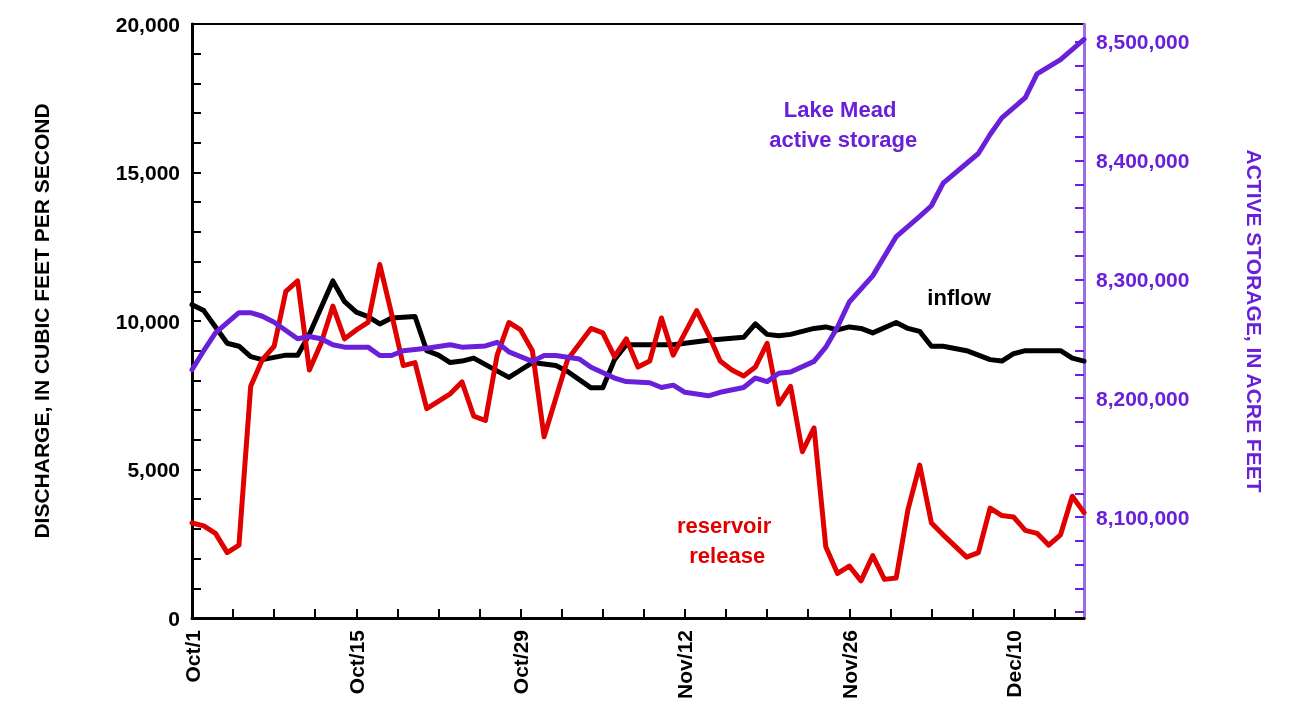  Describe the element at coordinates (153, 469) in the screenshot. I see `y-tick-label: 5,000` at that location.